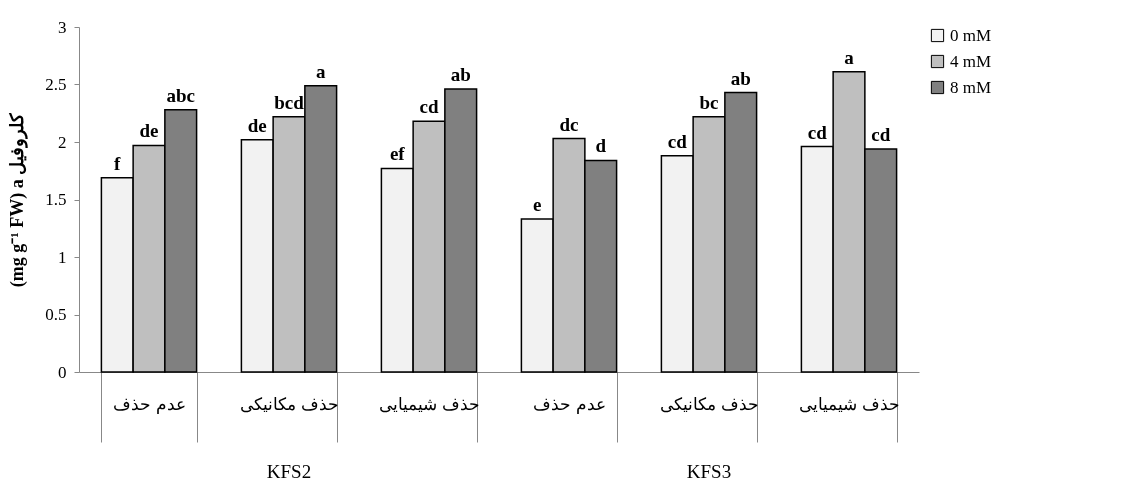 The width and height of the screenshot is (1122, 503). Describe the element at coordinates (56, 199) in the screenshot. I see `y-tick-label: 1.5` at that location.